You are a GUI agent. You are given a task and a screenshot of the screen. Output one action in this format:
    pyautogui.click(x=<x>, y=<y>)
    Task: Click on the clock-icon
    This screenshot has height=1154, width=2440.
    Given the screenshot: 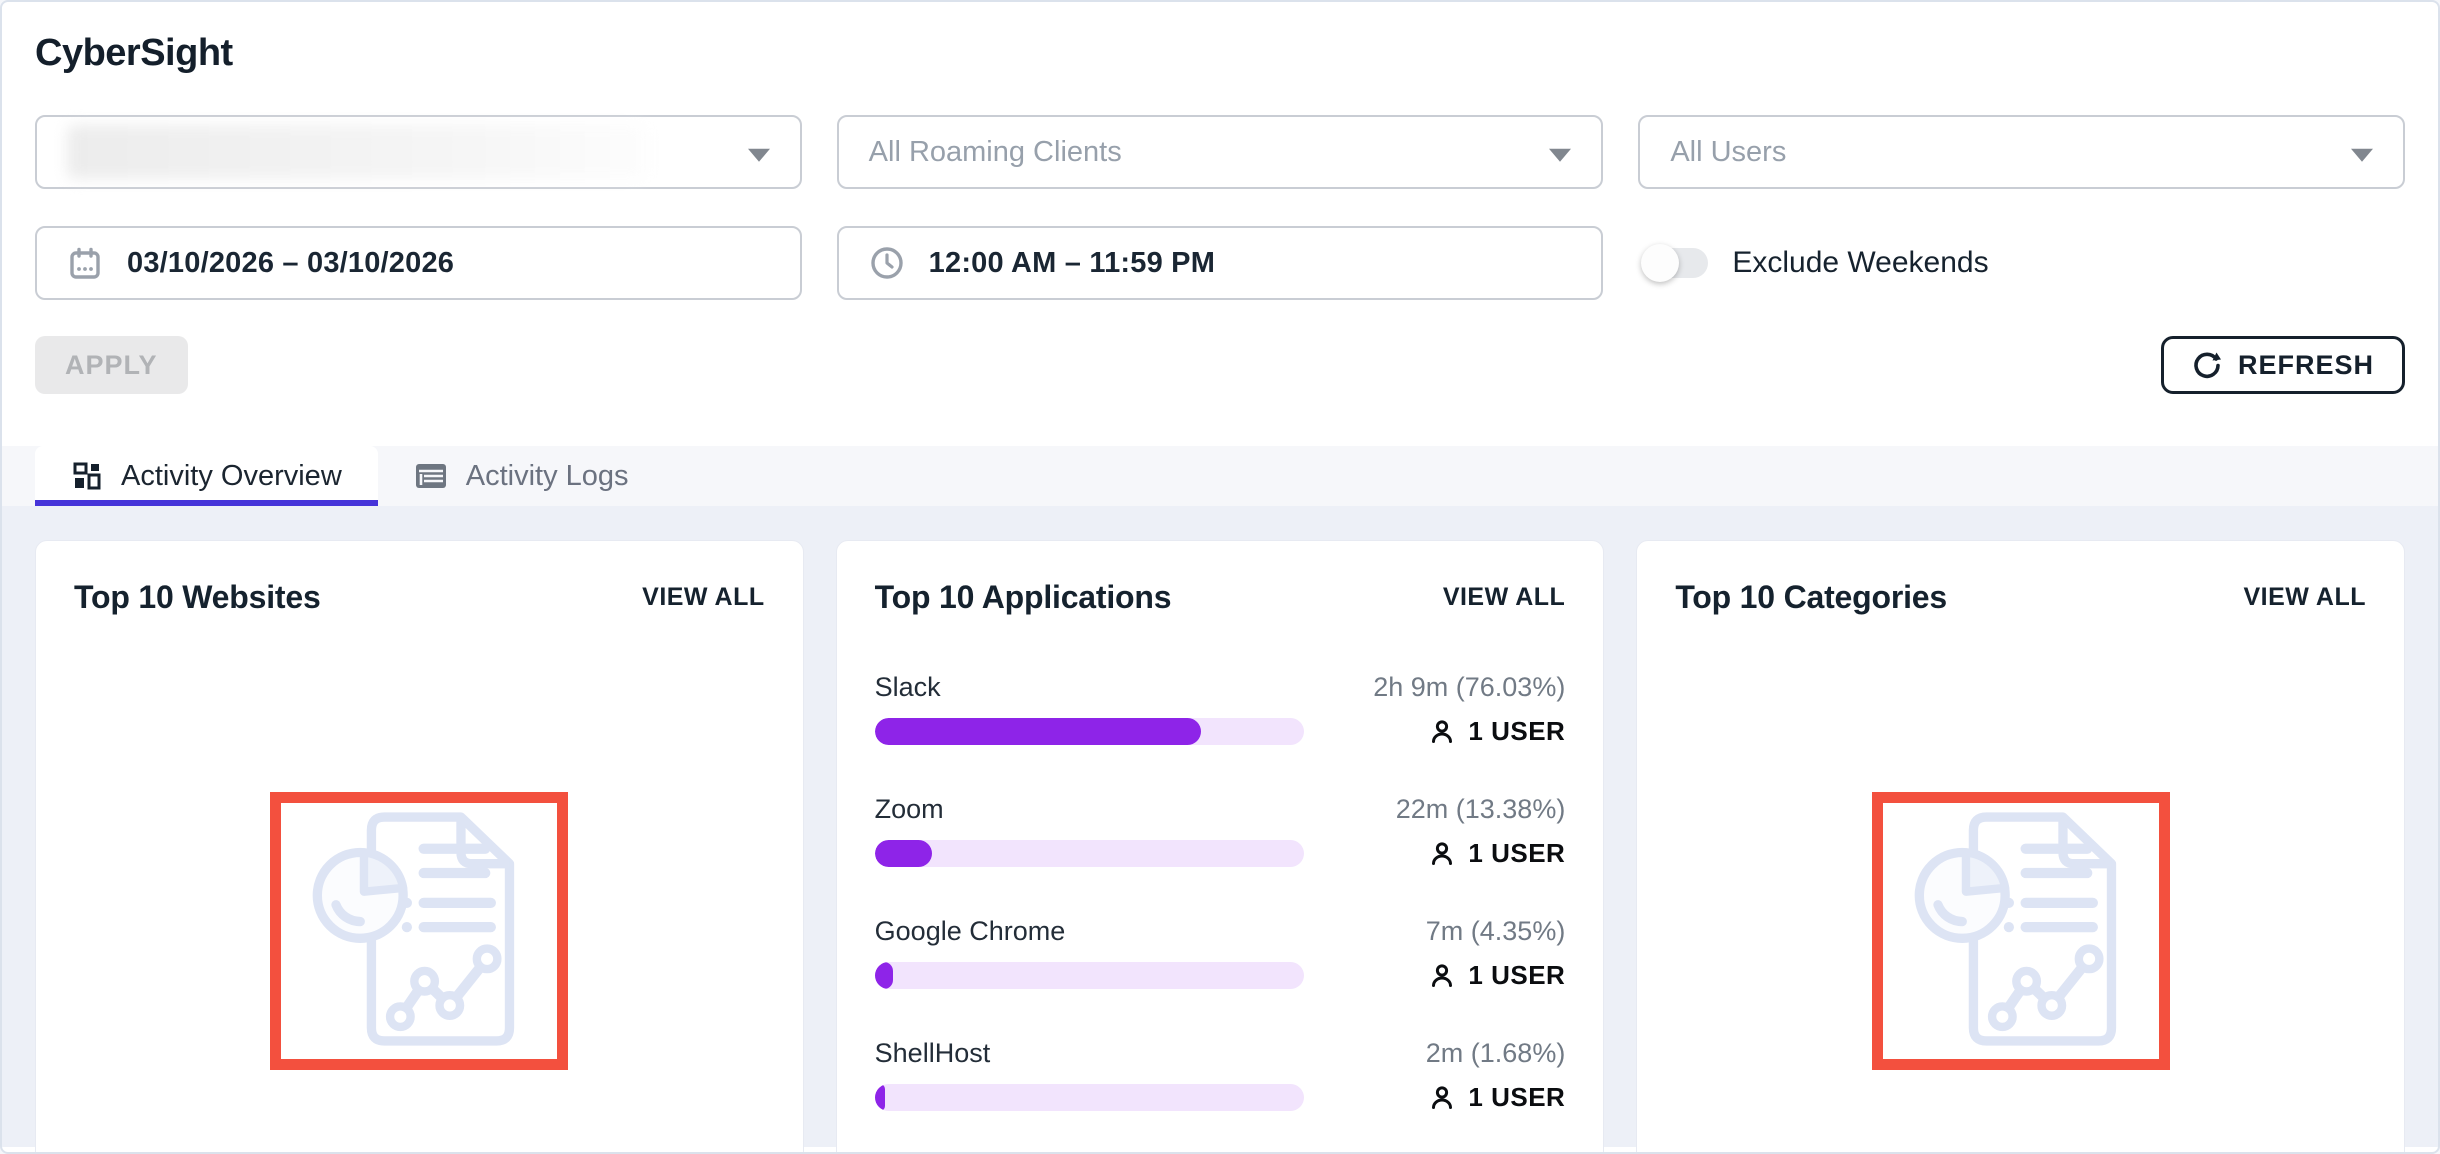 What is the action you would take?
    pyautogui.click(x=887, y=263)
    